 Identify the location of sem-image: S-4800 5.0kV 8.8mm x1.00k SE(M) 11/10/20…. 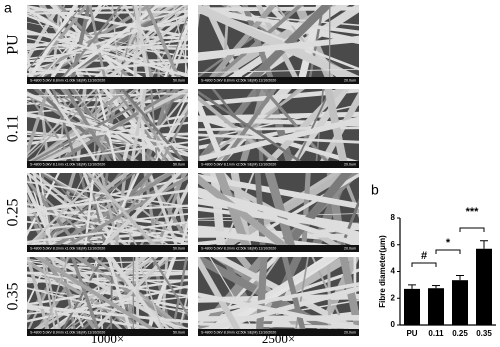
(107, 44).